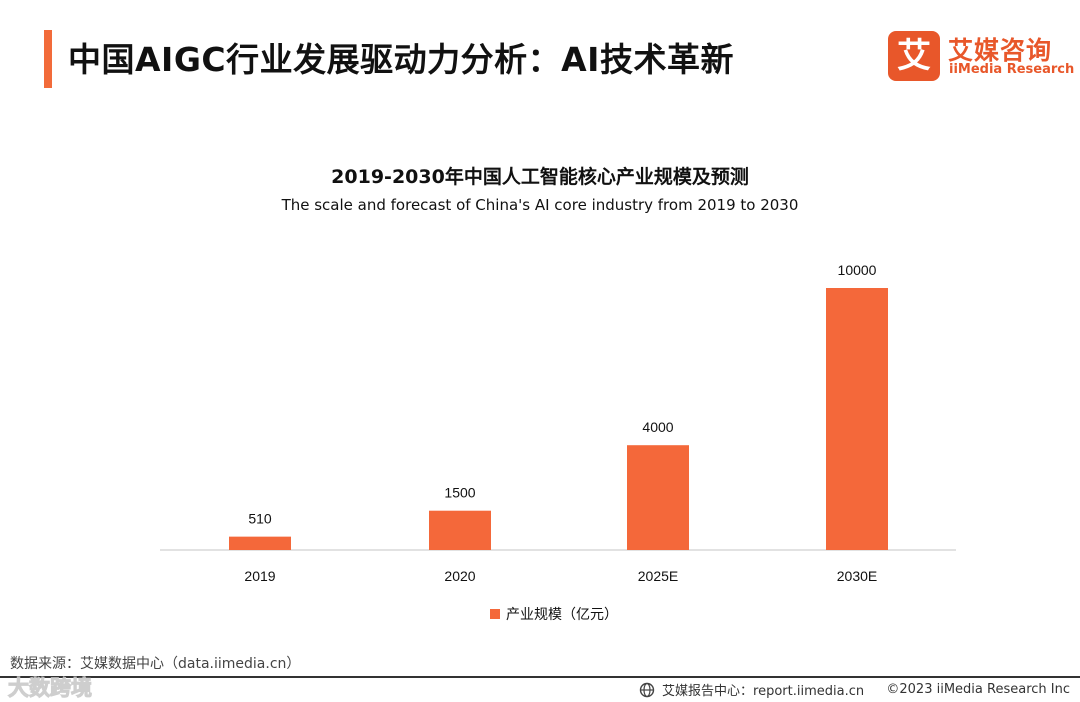  Describe the element at coordinates (460, 530) in the screenshot. I see `bar-2020` at that location.